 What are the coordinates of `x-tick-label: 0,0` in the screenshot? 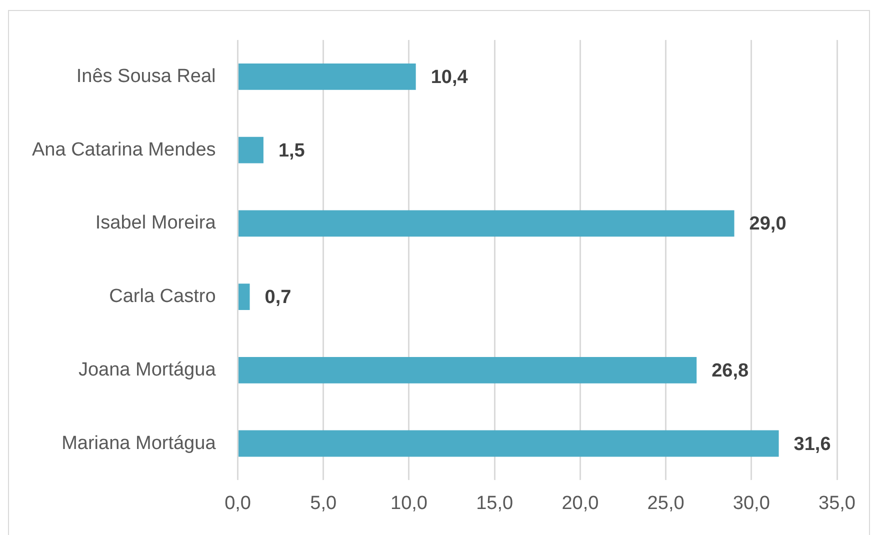 It's located at (237, 503).